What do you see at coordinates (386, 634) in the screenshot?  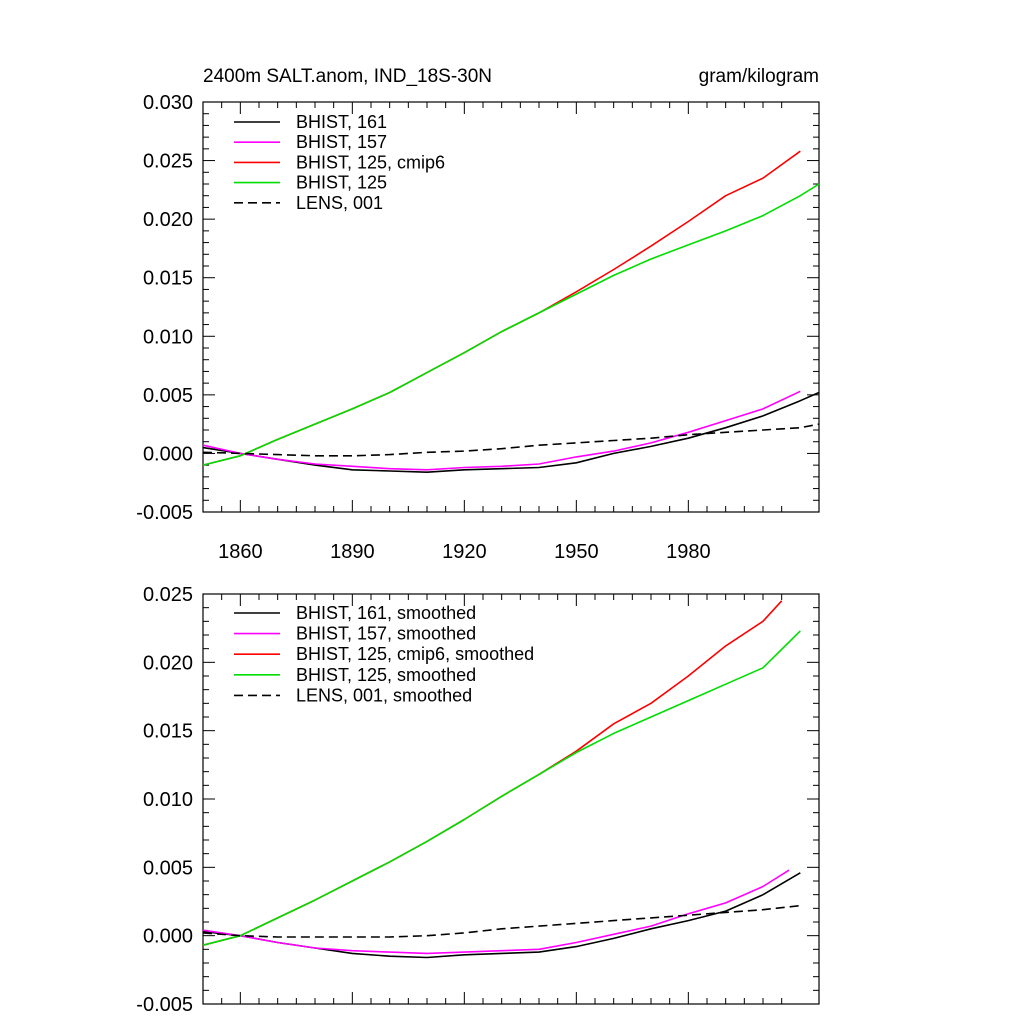 I see `legend-entry: BHIST, 157, smoothed` at bounding box center [386, 634].